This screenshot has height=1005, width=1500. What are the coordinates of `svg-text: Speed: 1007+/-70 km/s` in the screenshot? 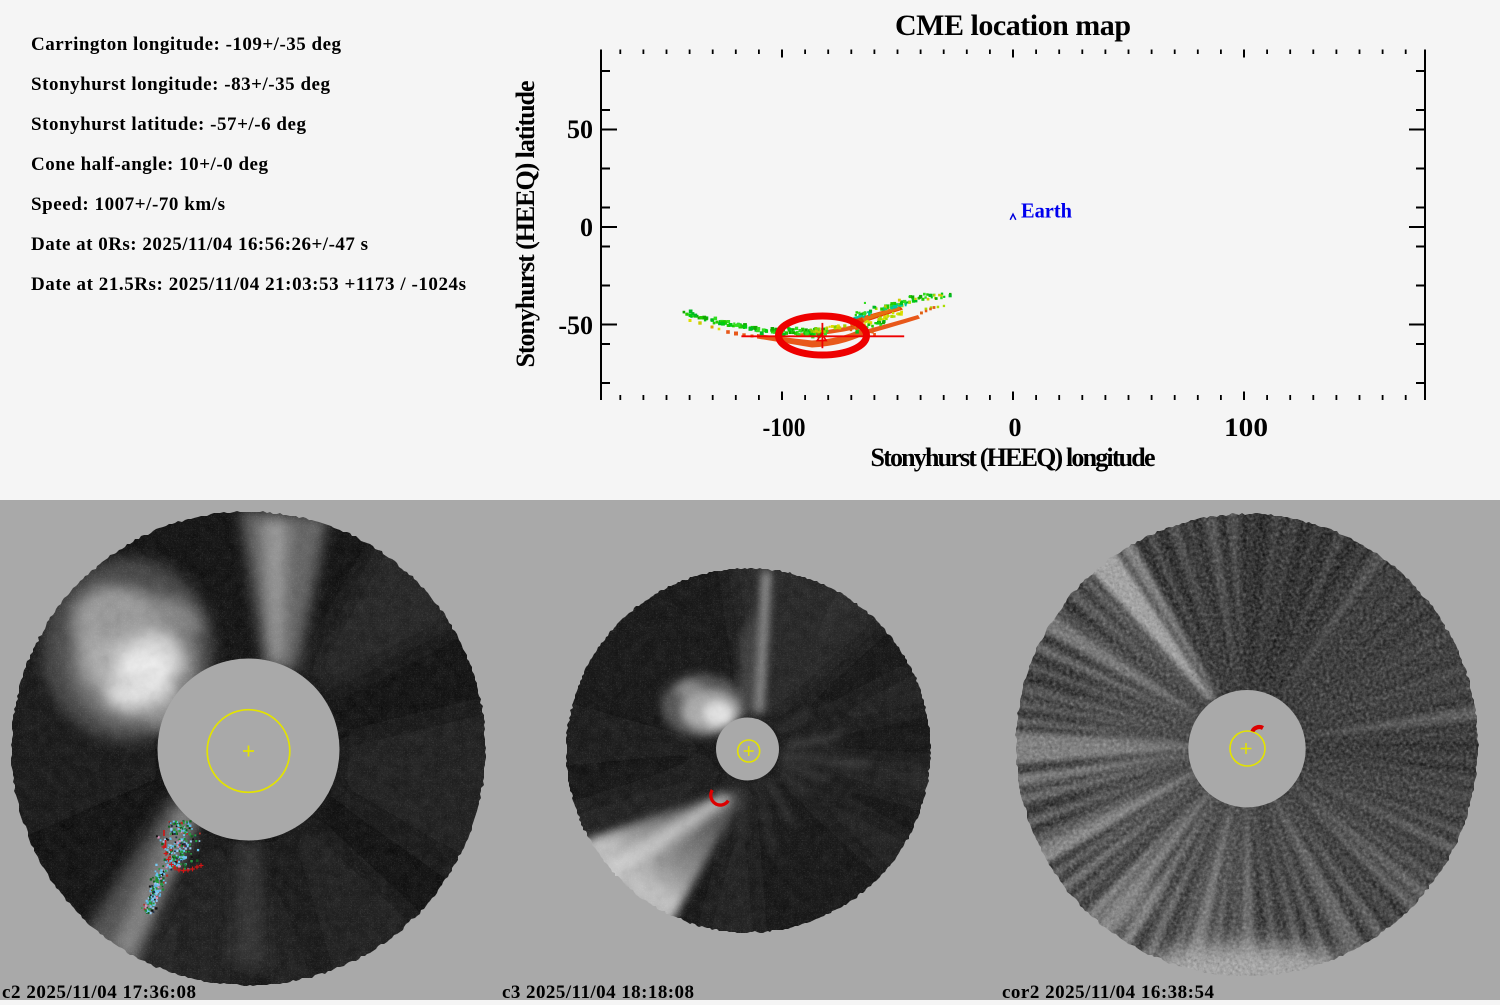 It's located at (128, 204).